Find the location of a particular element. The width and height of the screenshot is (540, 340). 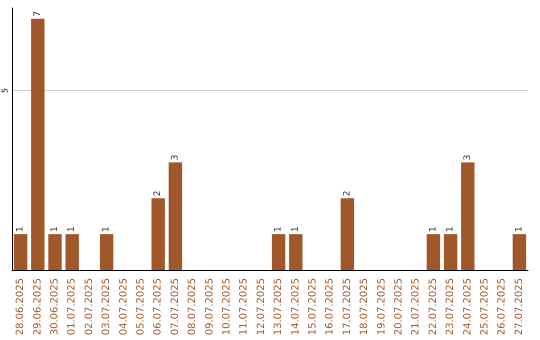

x-tick-label: 24.07.2025 is located at coordinates (468, 307).